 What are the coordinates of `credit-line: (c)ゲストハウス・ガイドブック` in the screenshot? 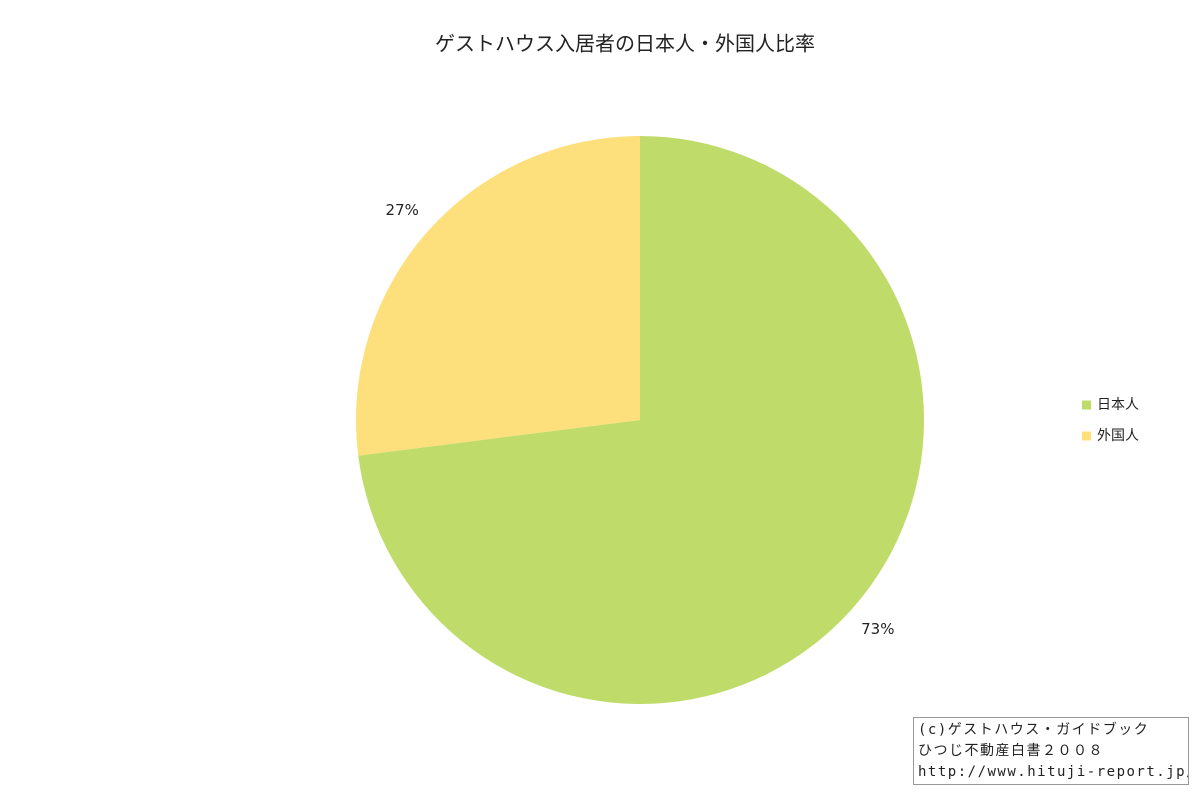 It's located at (1034, 730).